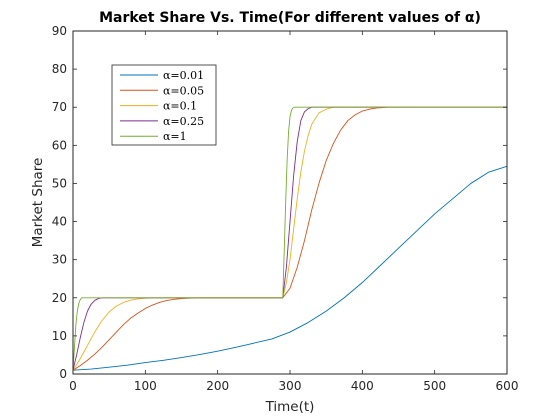  I want to click on y-tick-label: 20, so click(59, 298).